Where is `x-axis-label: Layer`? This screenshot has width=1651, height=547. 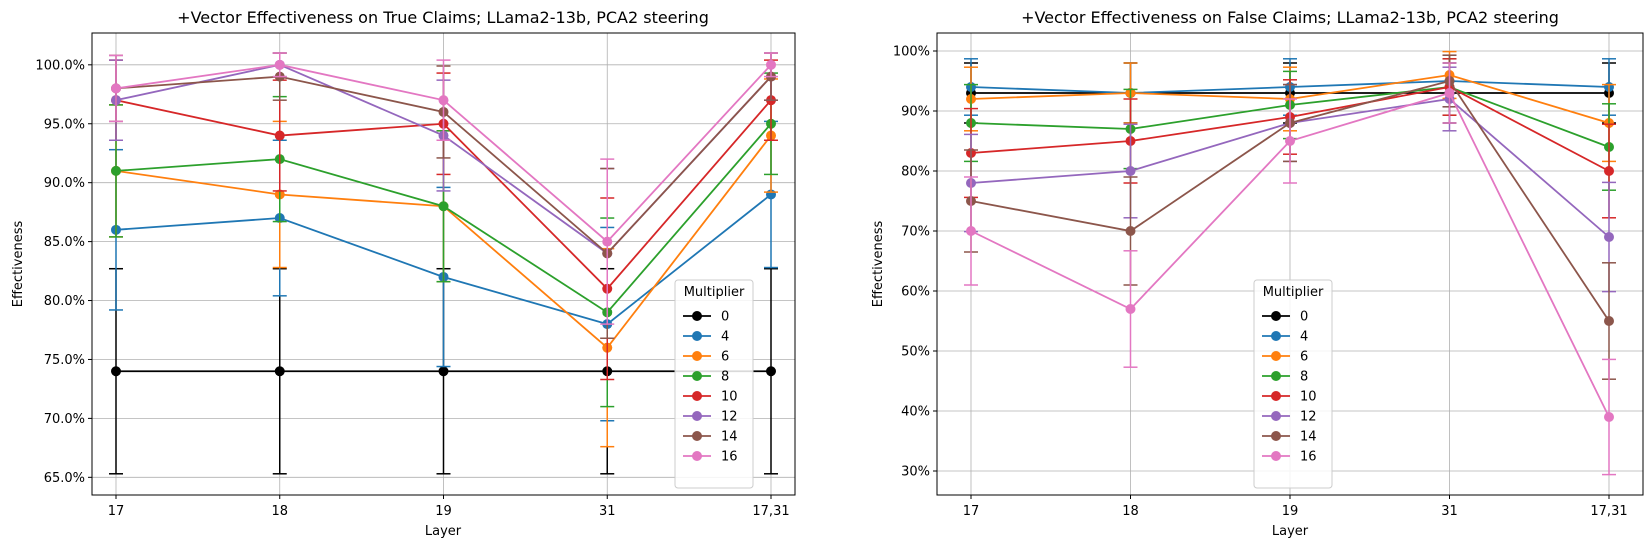
x-axis-label: Layer is located at coordinates (1290, 531).